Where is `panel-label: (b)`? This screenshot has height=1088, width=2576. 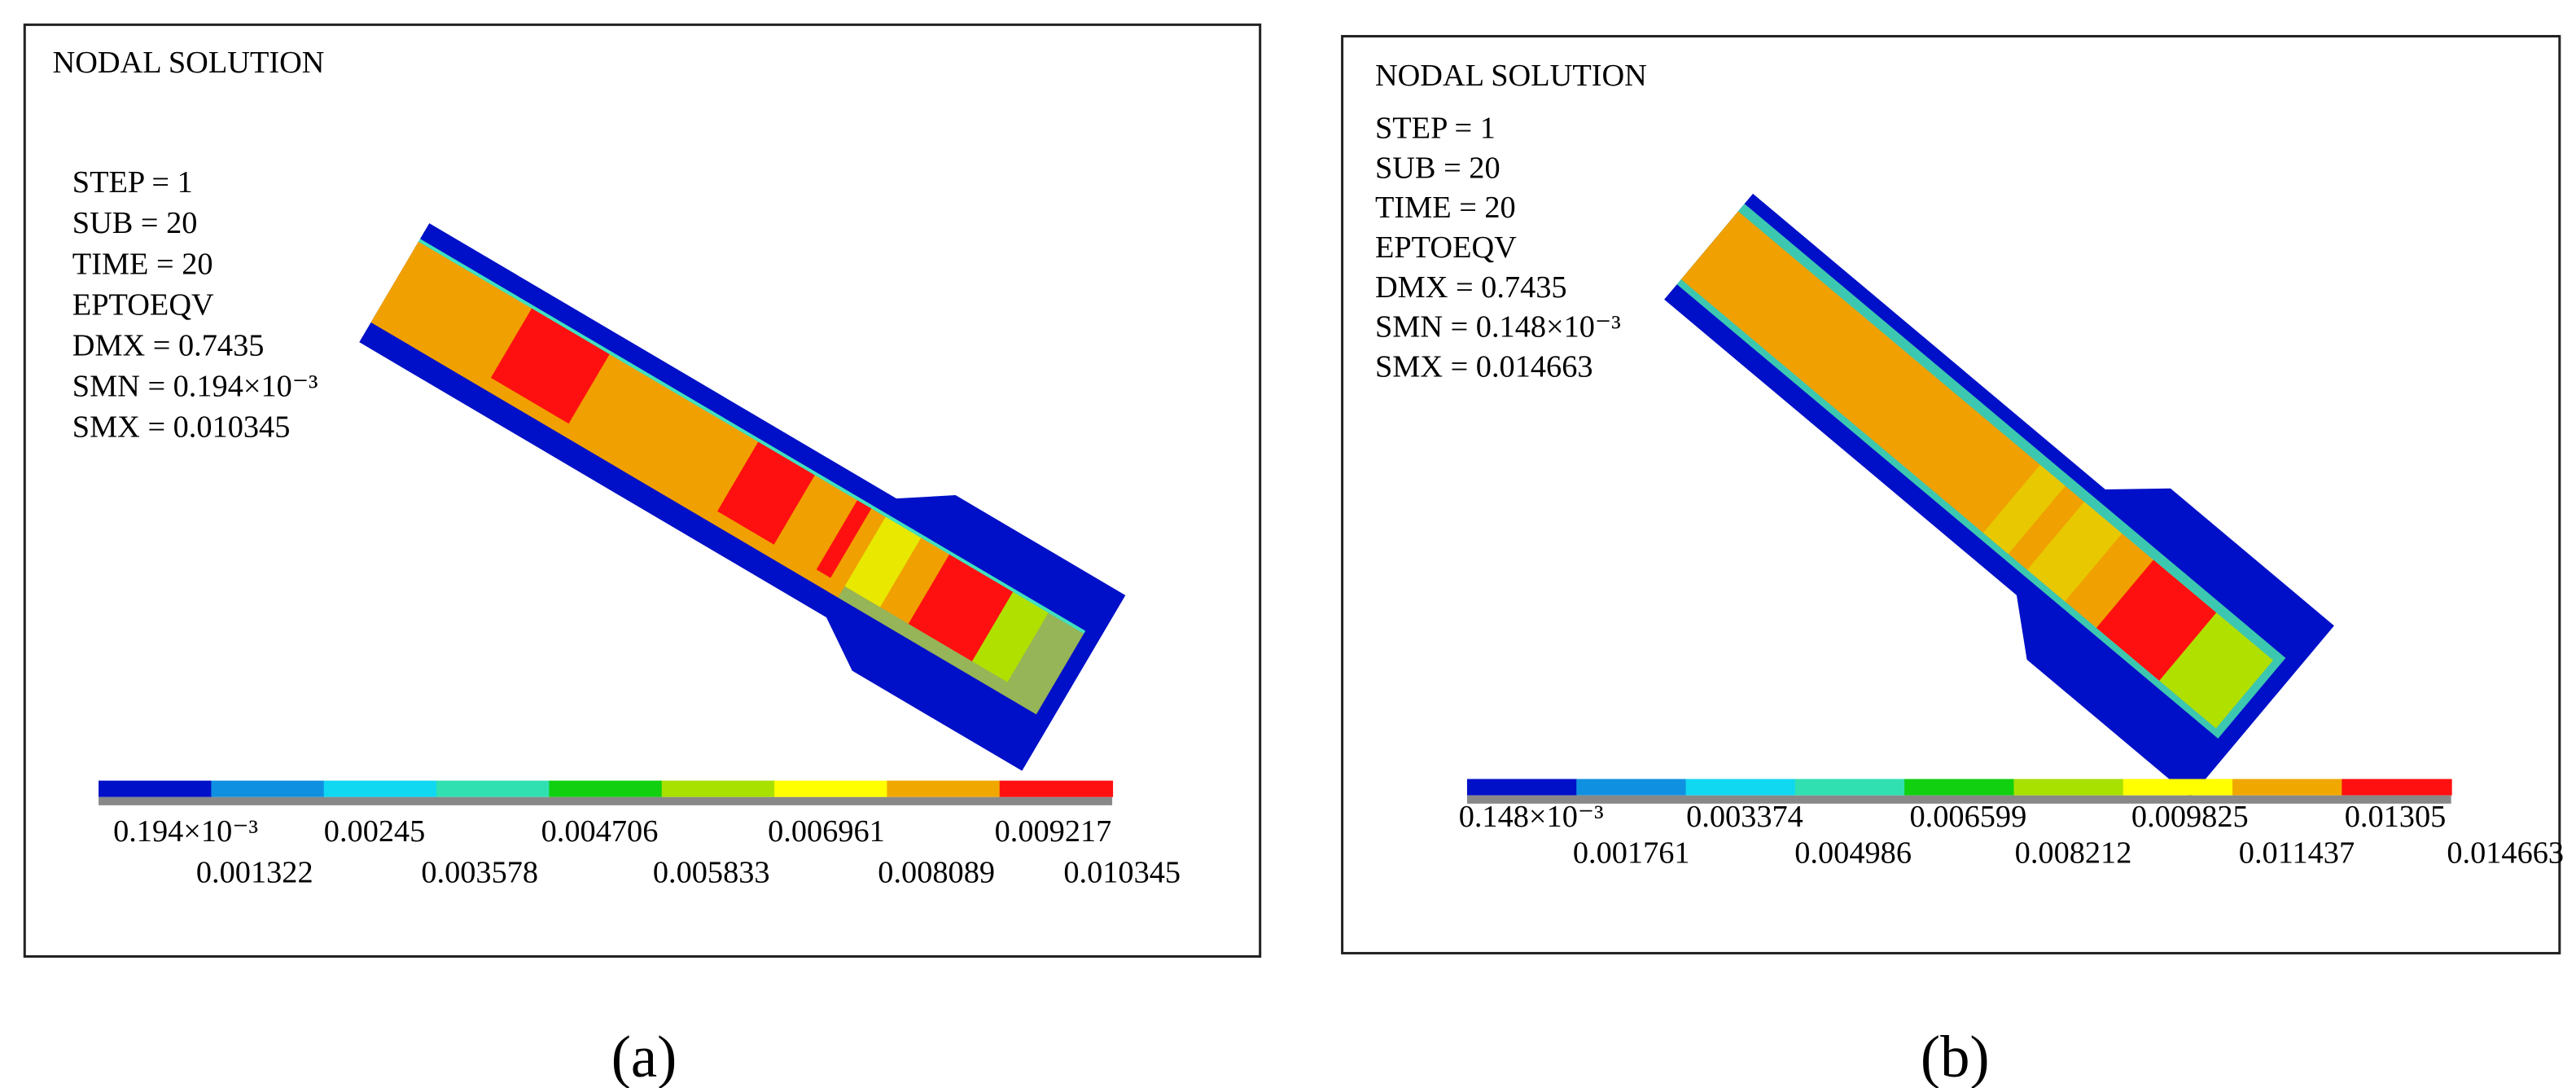
panel-label: (b) is located at coordinates (1955, 1056).